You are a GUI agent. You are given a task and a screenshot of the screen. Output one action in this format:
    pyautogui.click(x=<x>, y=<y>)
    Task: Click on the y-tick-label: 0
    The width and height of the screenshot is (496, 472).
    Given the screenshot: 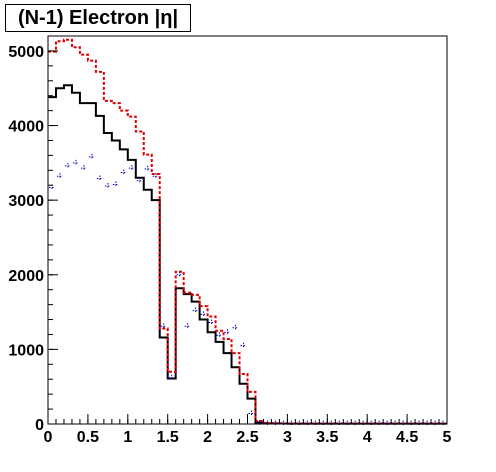 What is the action you would take?
    pyautogui.click(x=39, y=425)
    